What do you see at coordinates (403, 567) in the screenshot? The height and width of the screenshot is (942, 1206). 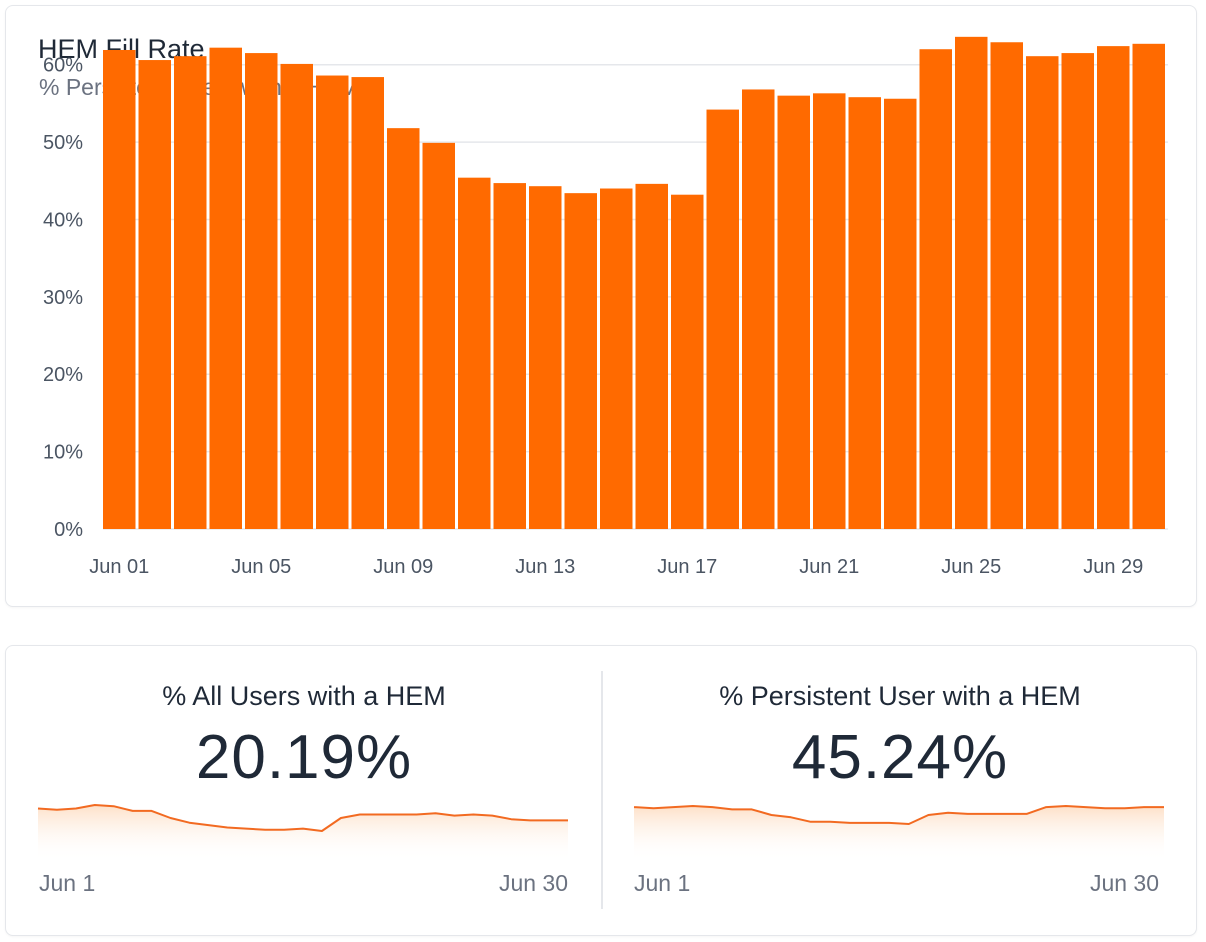 I see `x-tick-label: Jun 09` at bounding box center [403, 567].